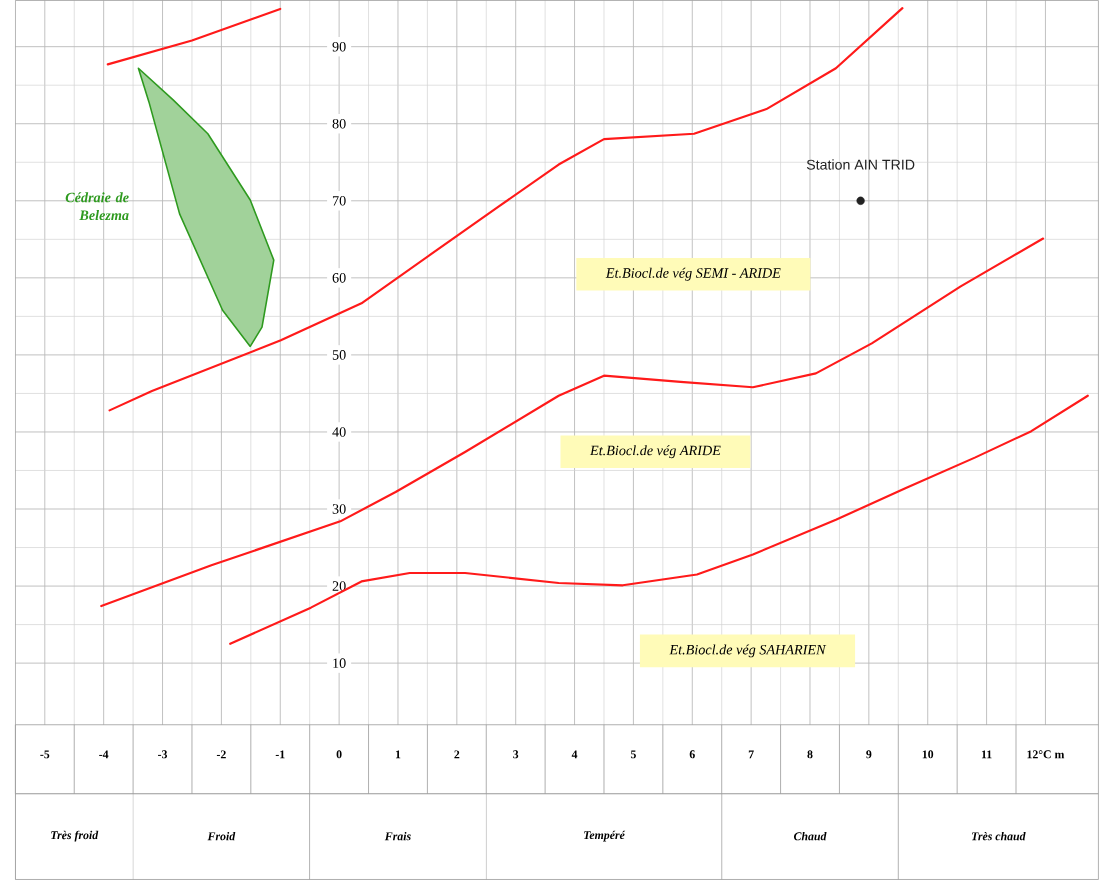 This screenshot has height=880, width=1099. Describe the element at coordinates (339, 663) in the screenshot. I see `y-tick-label: 10` at that location.